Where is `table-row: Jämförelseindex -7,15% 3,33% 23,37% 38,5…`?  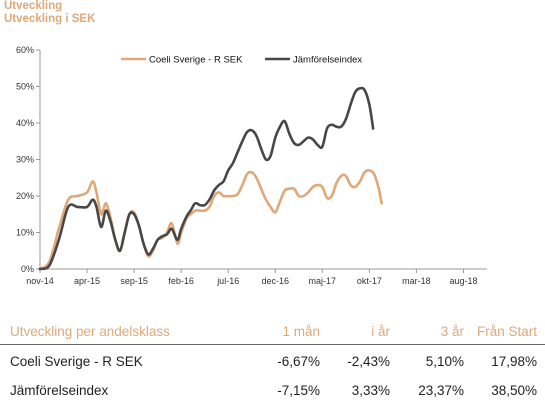 table-row: Jämförelseindex -7,15% 3,33% 23,37% 38,5… is located at coordinates (272, 390).